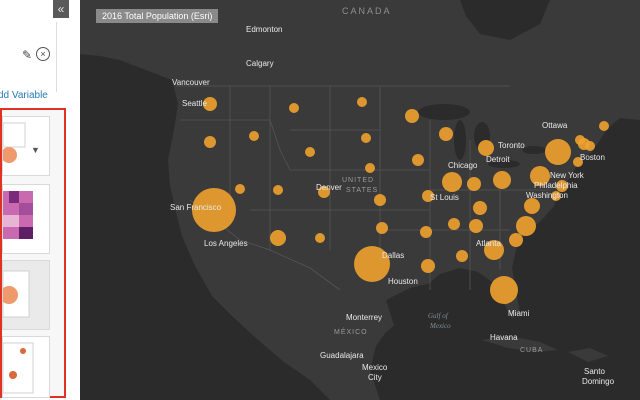 This screenshot has height=400, width=640. I want to click on label-canada: CANADA, so click(367, 11).